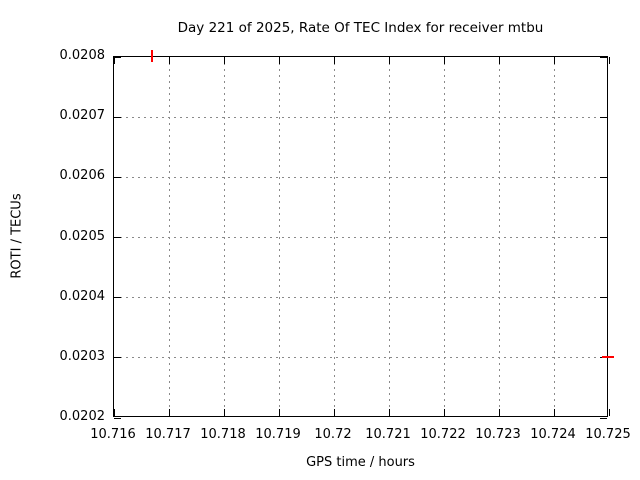  I want to click on y-tick-label: 0.0205, so click(82, 236).